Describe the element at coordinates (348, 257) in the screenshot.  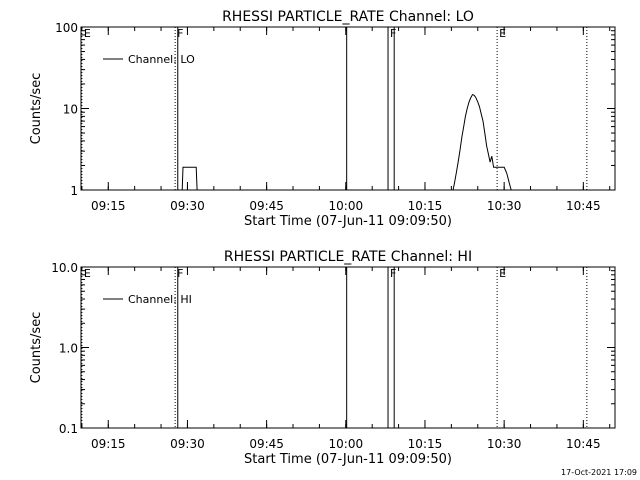
I see `chart-title: RHESSI PARTICLE_RATE Channel: HI` at that location.